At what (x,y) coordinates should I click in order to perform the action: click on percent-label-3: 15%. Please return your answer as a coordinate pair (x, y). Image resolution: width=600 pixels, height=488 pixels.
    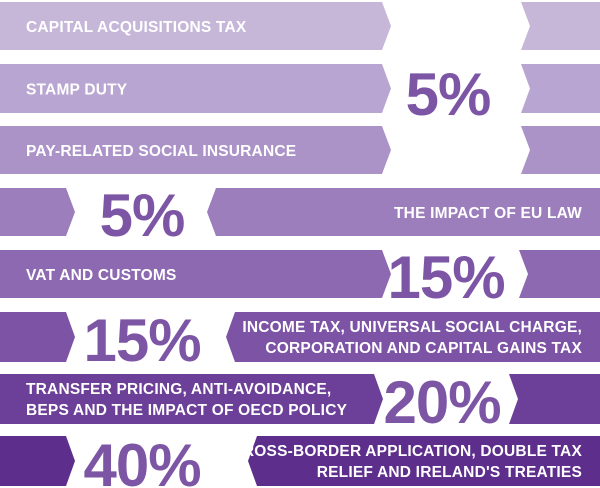
    Looking at the image, I should click on (445, 277).